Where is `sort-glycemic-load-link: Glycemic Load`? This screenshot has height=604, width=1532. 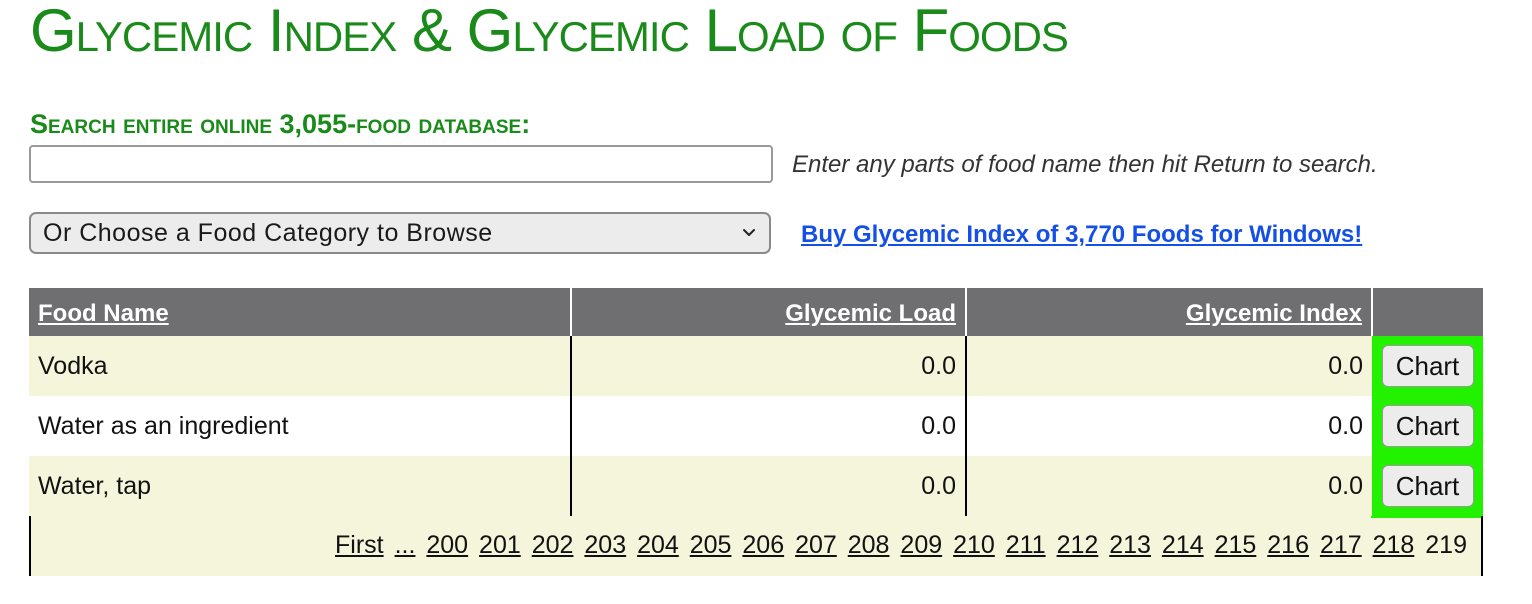
sort-glycemic-load-link: Glycemic Load is located at coordinates (870, 313).